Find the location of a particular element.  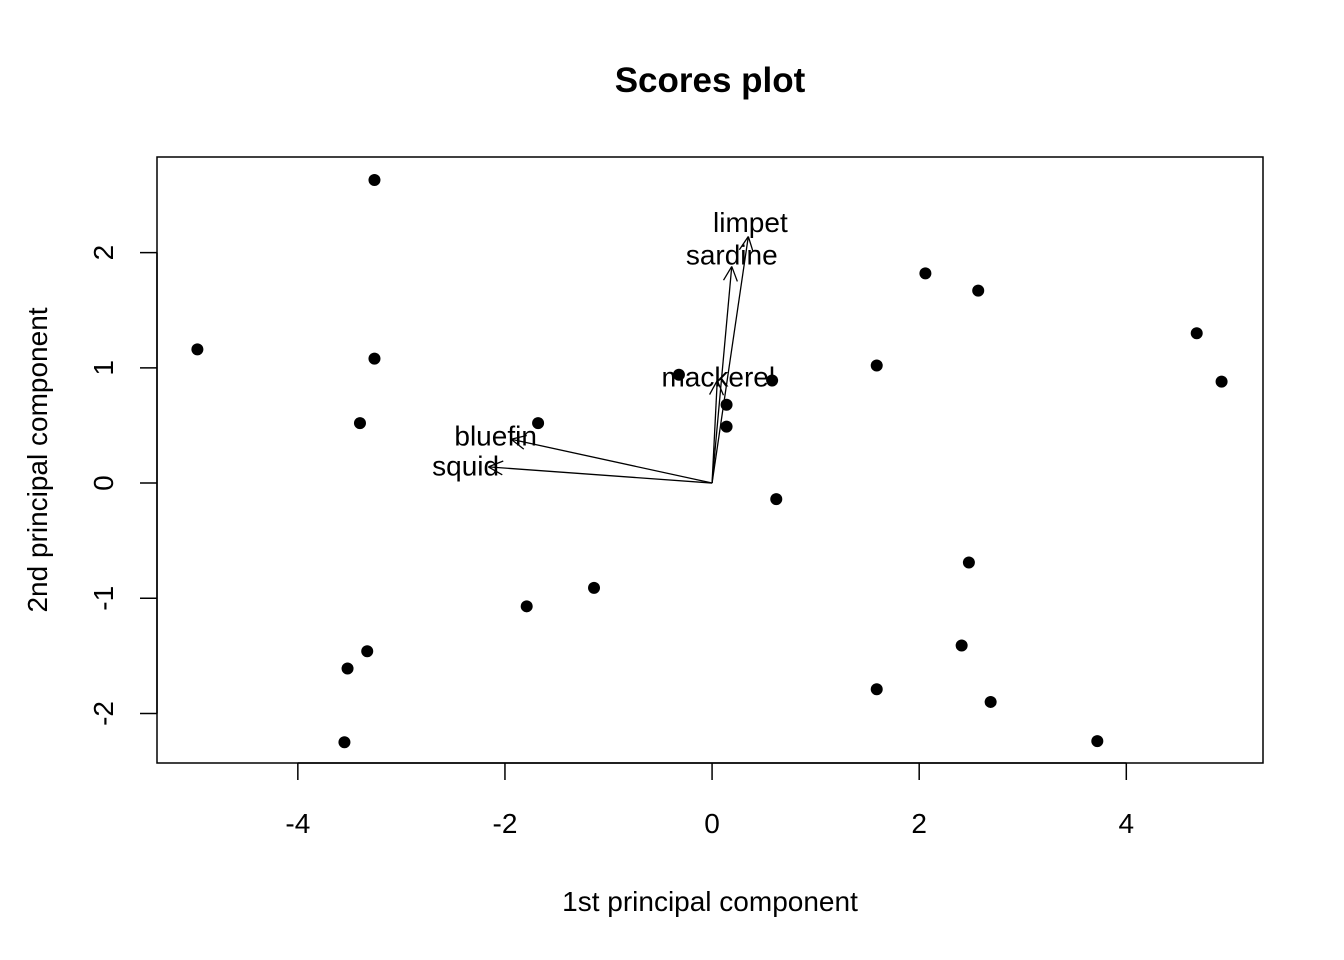

loading-arrow-squid is located at coordinates (600, 475).